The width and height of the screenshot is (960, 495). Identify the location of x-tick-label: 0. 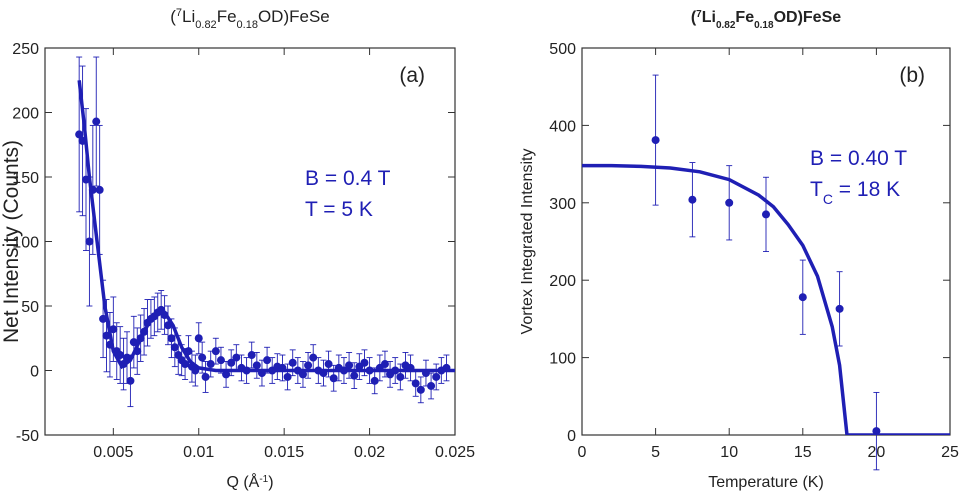
(582, 452).